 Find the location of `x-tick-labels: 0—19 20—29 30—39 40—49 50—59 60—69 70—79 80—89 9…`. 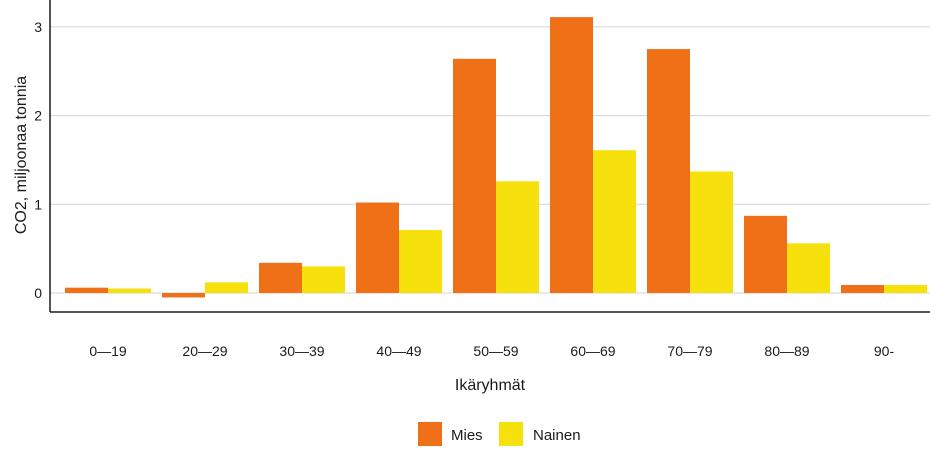

x-tick-labels: 0—19 20—29 30—39 40—49 50—59 60—69 70—79 80—89 9… is located at coordinates (491, 351).